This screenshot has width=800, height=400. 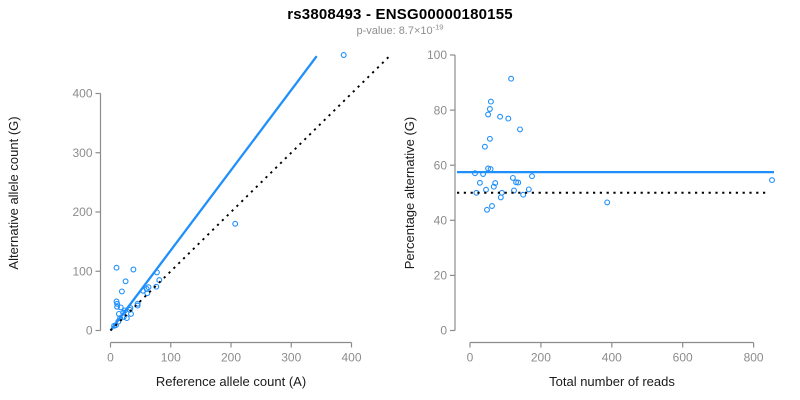 What do you see at coordinates (441, 110) in the screenshot?
I see `y-tick-label: 80` at bounding box center [441, 110].